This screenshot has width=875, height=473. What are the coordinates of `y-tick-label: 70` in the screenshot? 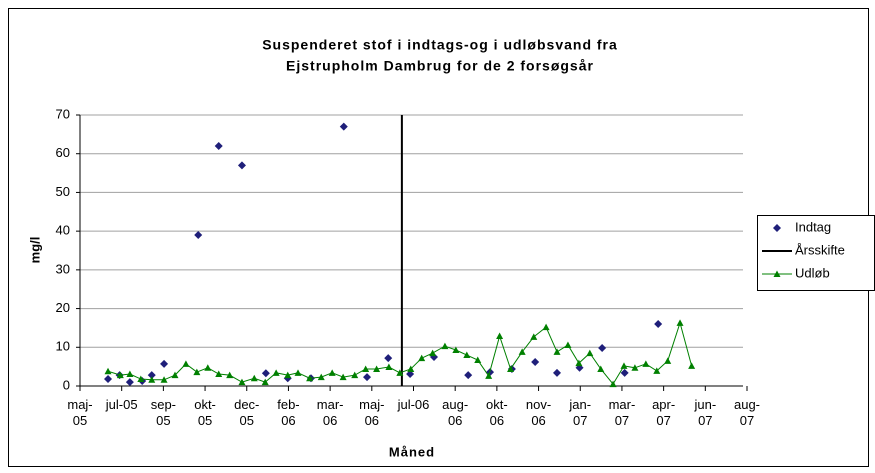 It's located at (63, 113).